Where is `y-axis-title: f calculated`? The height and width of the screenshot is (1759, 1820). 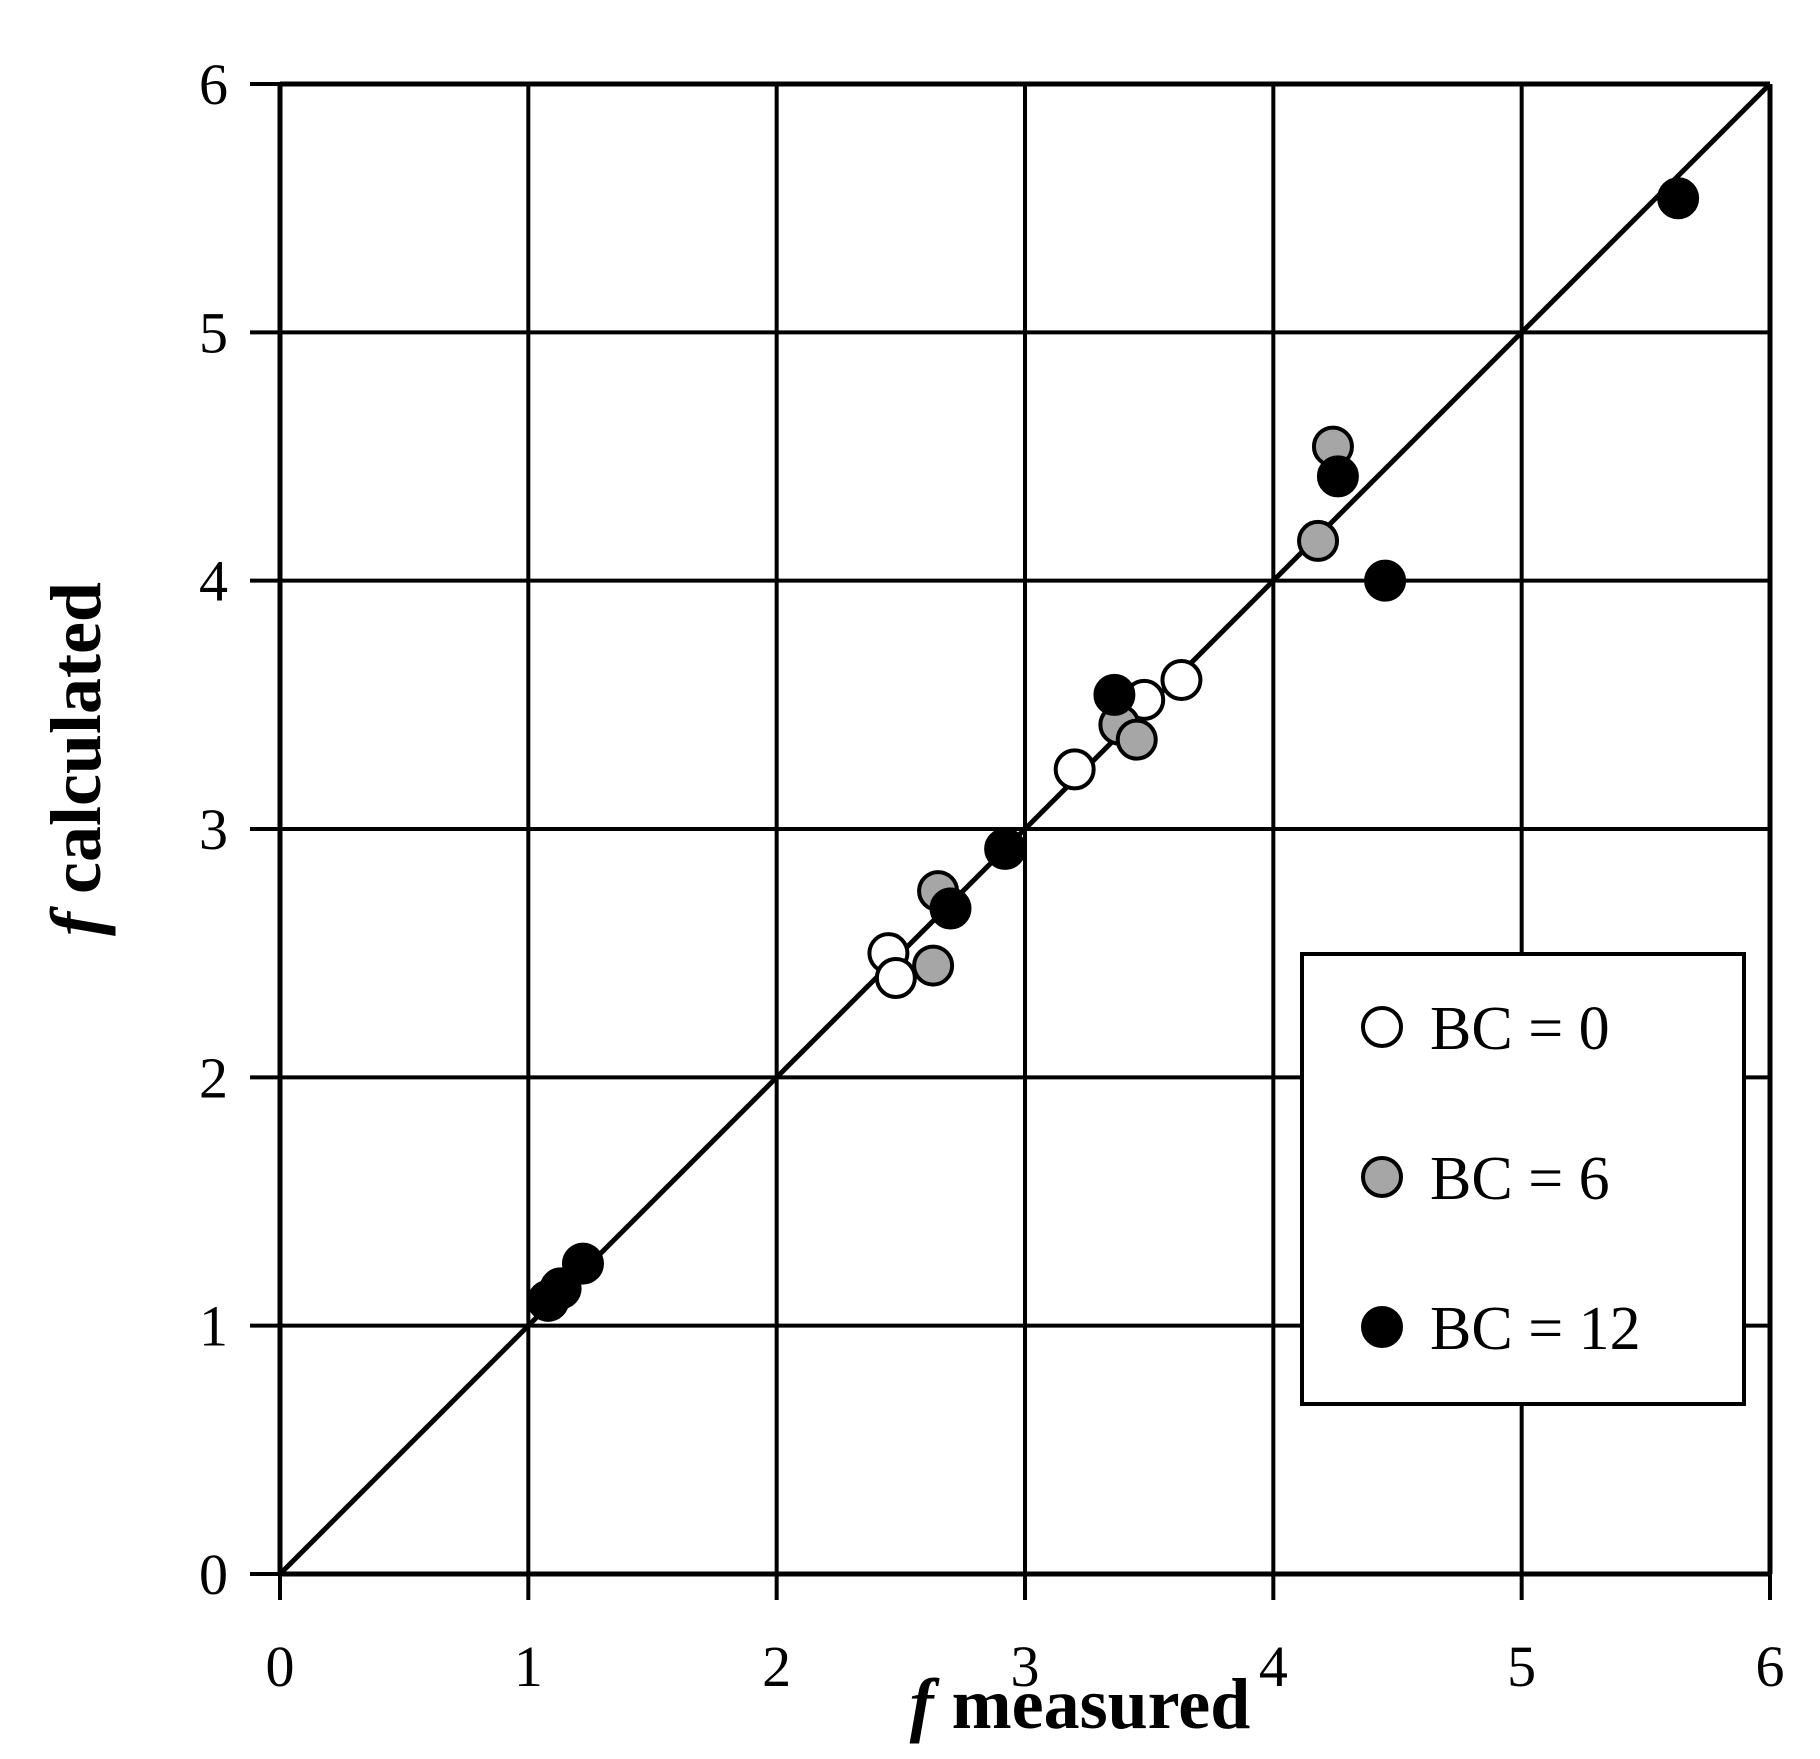
y-axis-title: f calculated is located at coordinates (76, 759).